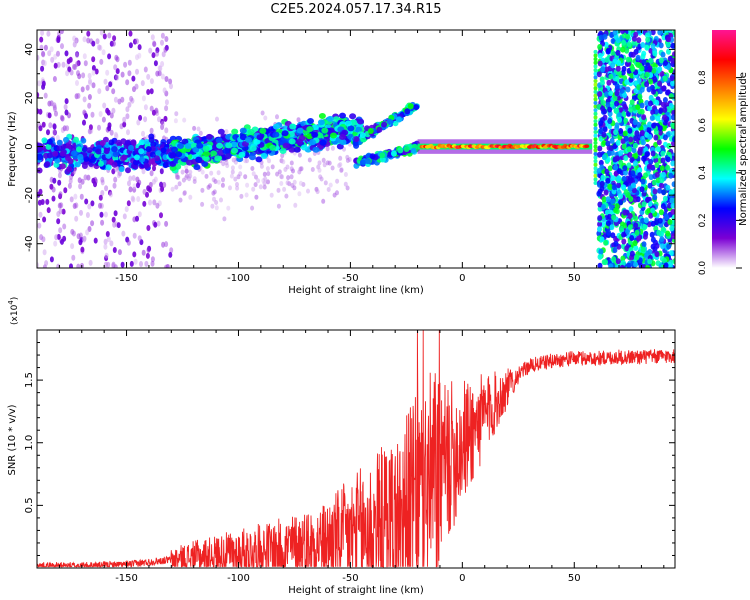 The width and height of the screenshot is (750, 600). What do you see at coordinates (356, 290) in the screenshot?
I see `spectrogram-x-axis-label: Height of straight line (km)` at bounding box center [356, 290].